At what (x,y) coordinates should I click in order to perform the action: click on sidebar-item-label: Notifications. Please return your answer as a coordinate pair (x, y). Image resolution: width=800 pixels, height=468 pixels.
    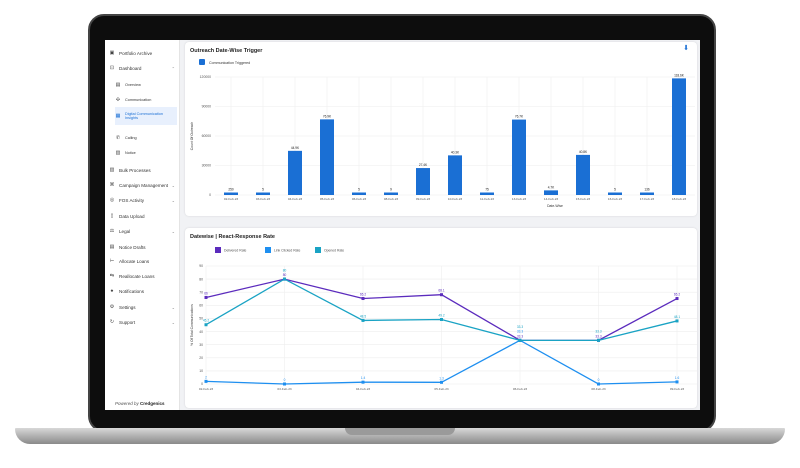
    Looking at the image, I should click on (132, 291).